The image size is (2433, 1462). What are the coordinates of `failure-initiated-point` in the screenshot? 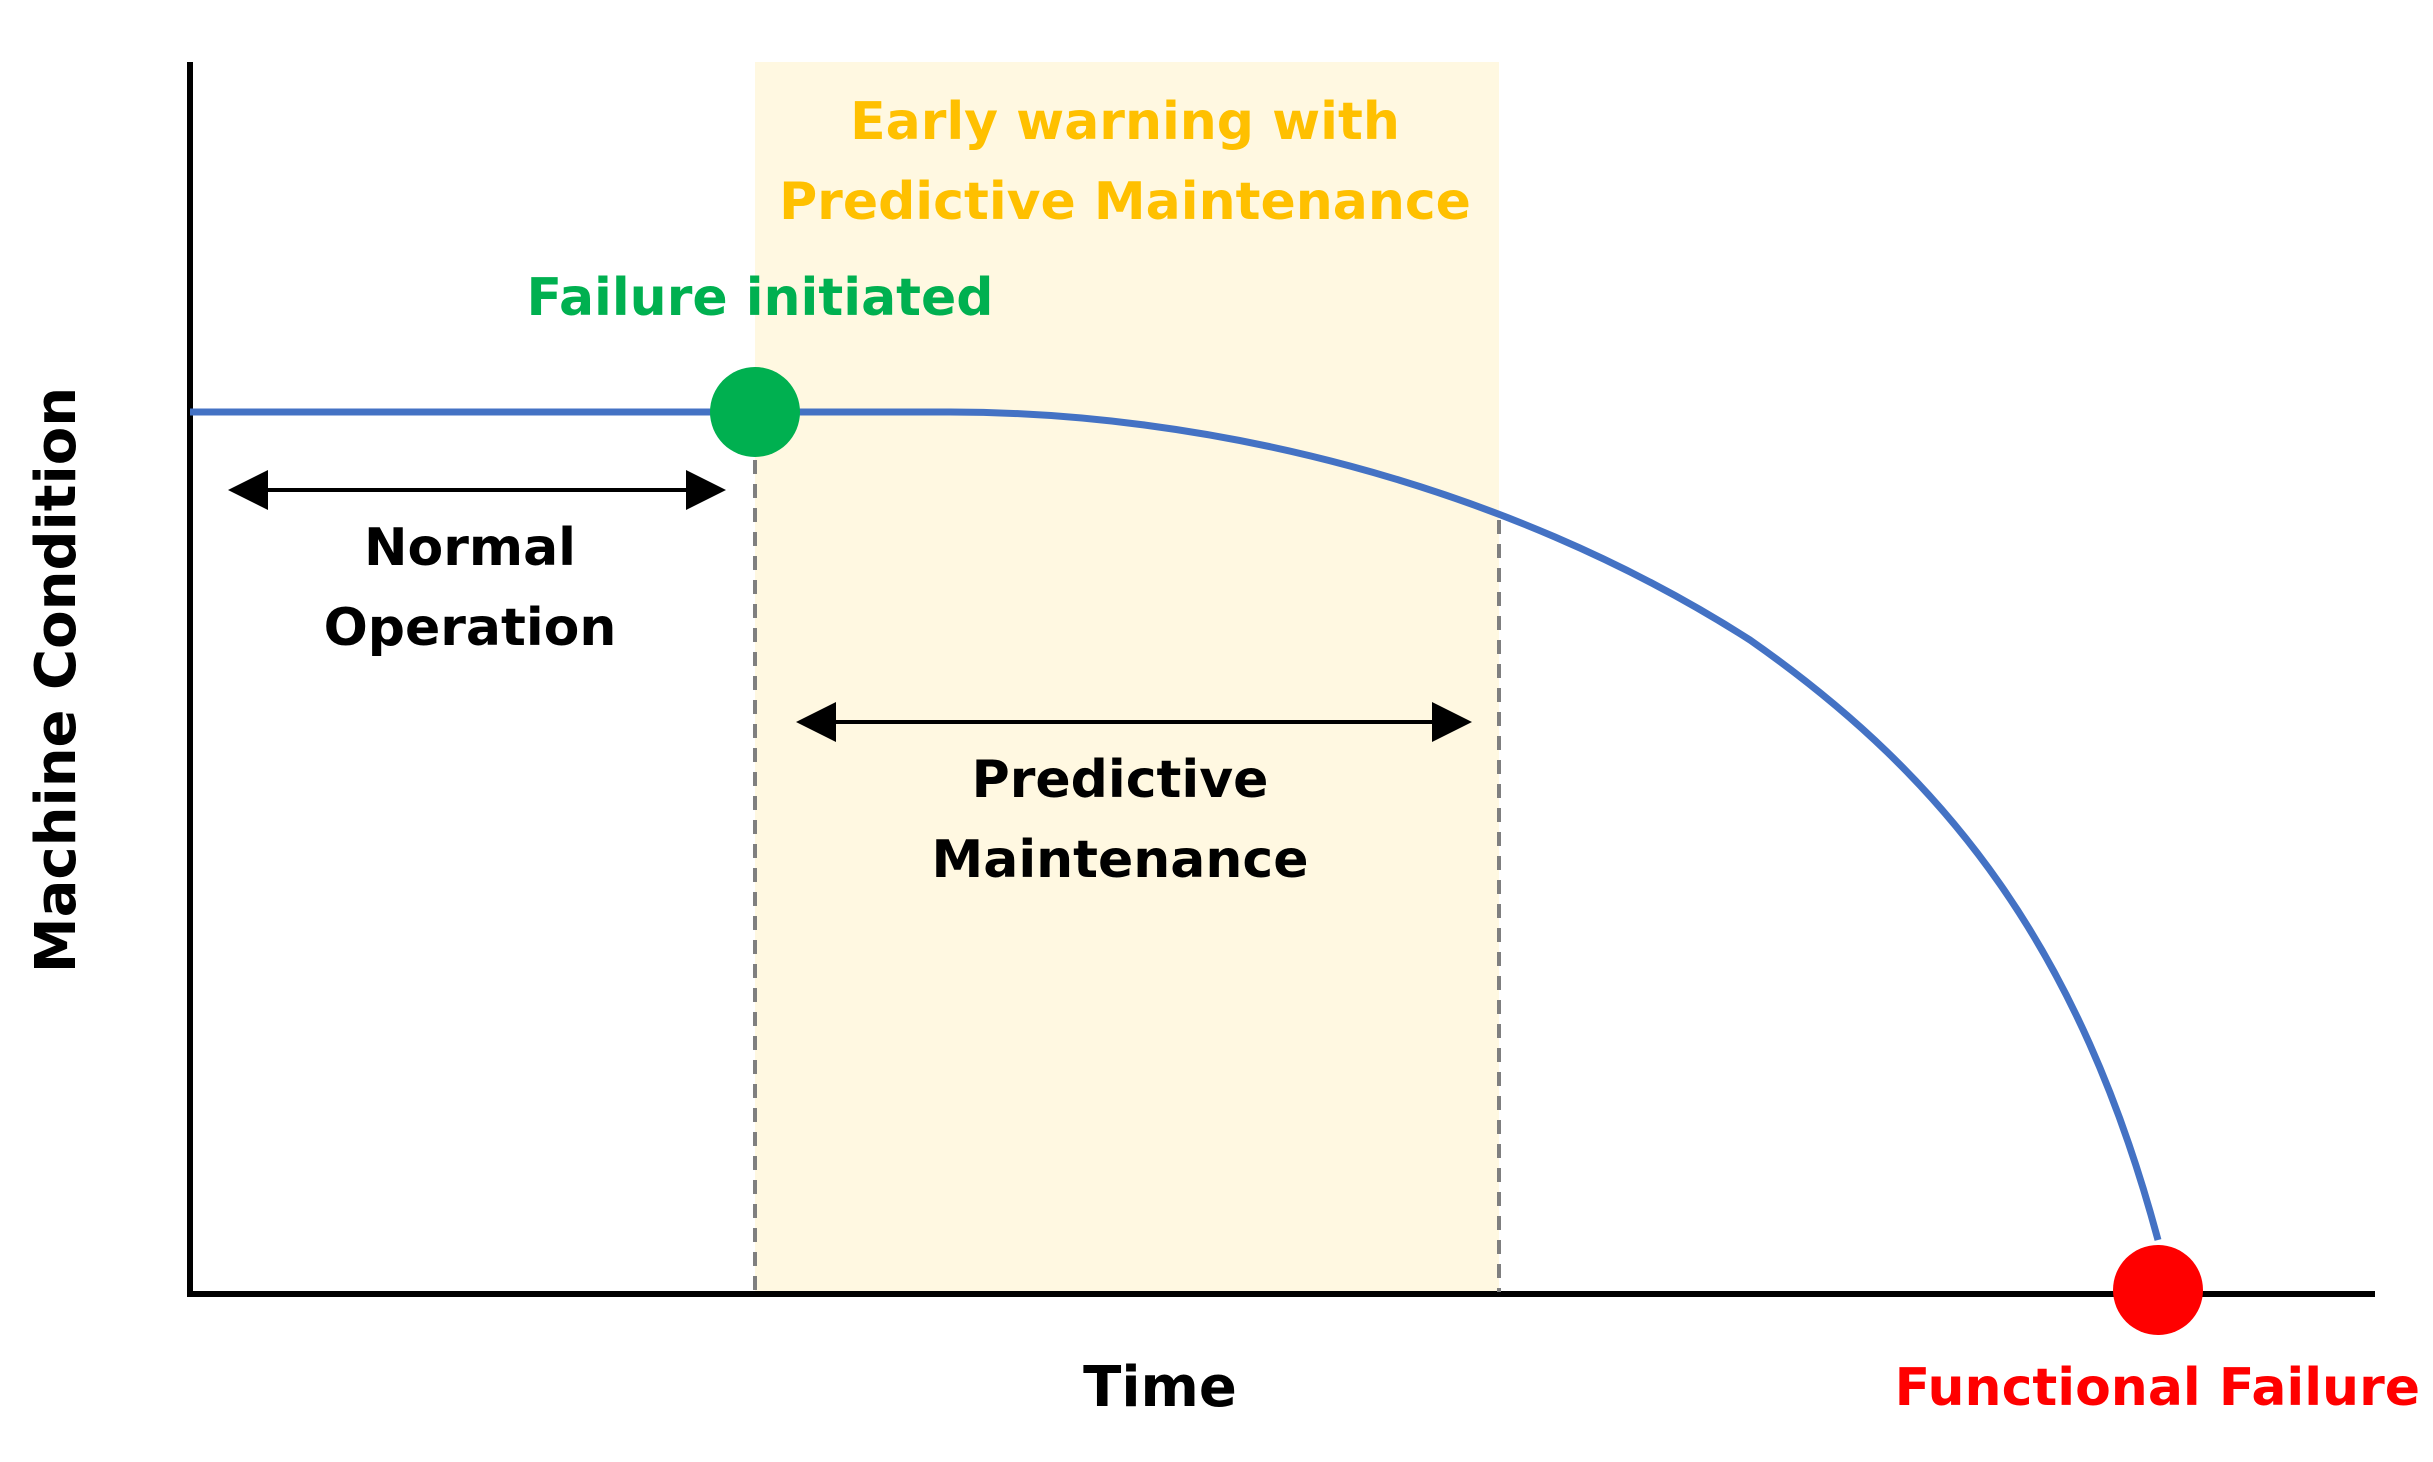 It's located at (755, 412).